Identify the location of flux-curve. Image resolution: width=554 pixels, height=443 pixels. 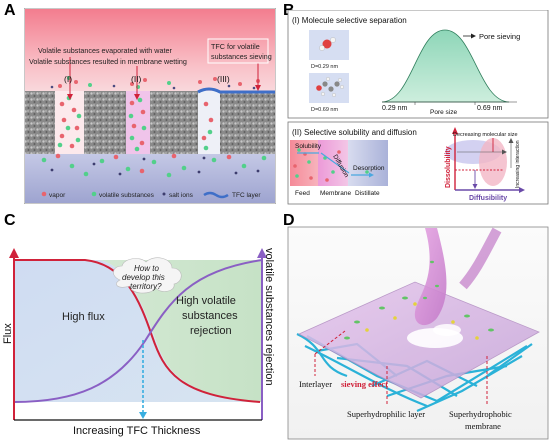
(137, 331).